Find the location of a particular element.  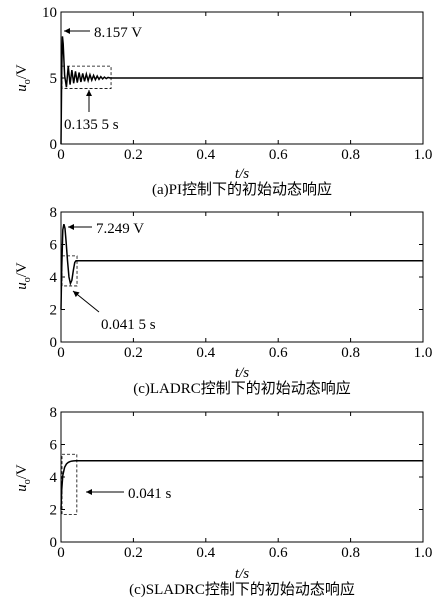

panel-caption: (c)SLADRC控制下的初始动态响应 is located at coordinates (242, 589).